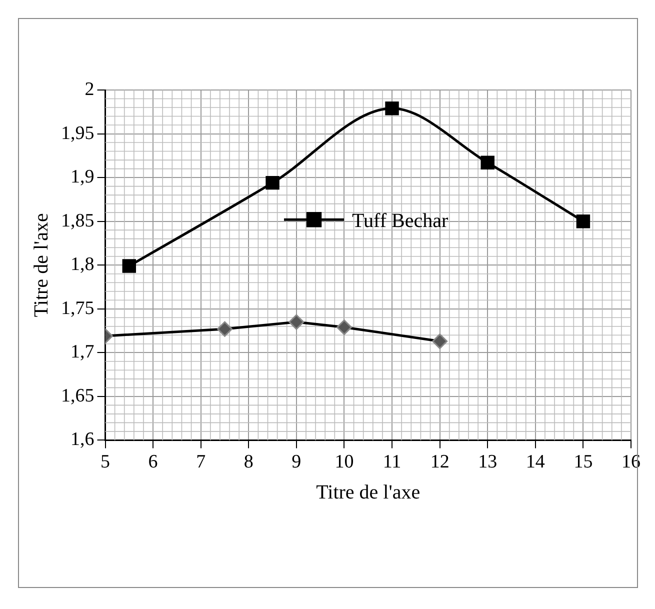 This screenshot has height=609, width=655. I want to click on x-tick-label: 13, so click(488, 462).